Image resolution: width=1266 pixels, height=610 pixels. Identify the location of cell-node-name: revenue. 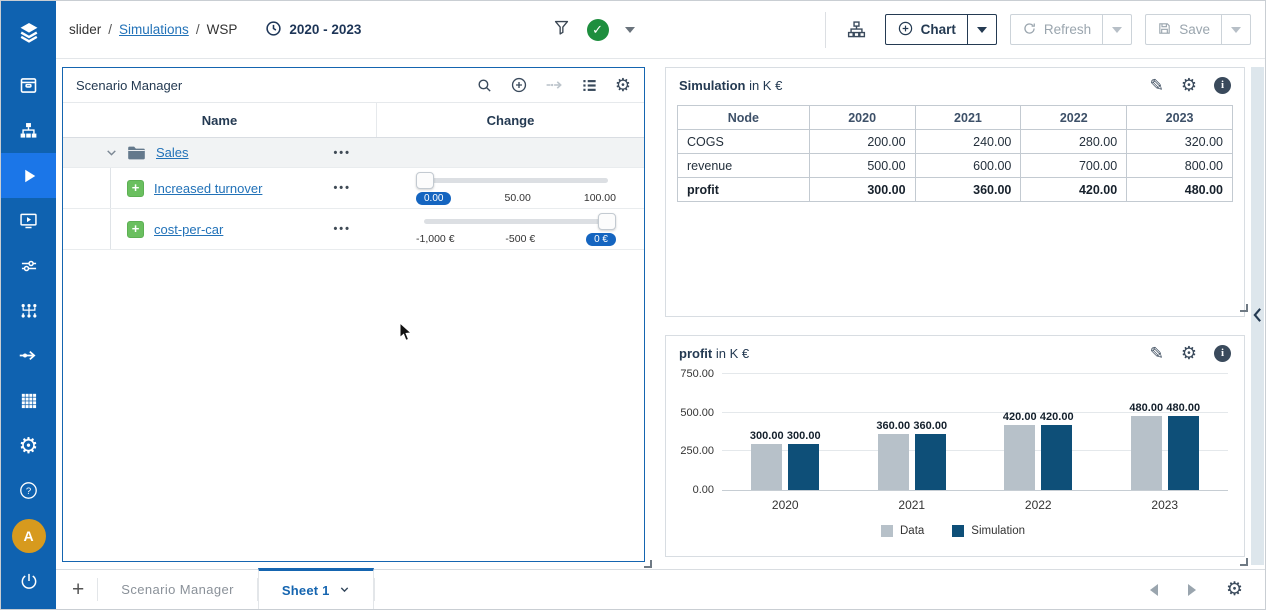
(743, 165).